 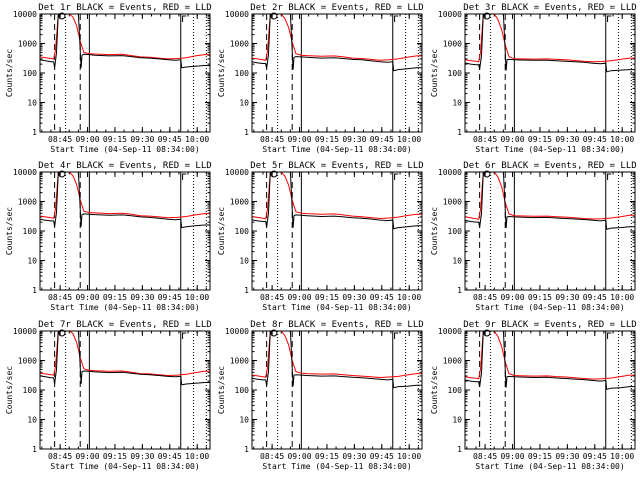 What do you see at coordinates (549, 325) in the screenshot?
I see `panel-title: Det 9r BLACK = Events, RED = LLD` at bounding box center [549, 325].